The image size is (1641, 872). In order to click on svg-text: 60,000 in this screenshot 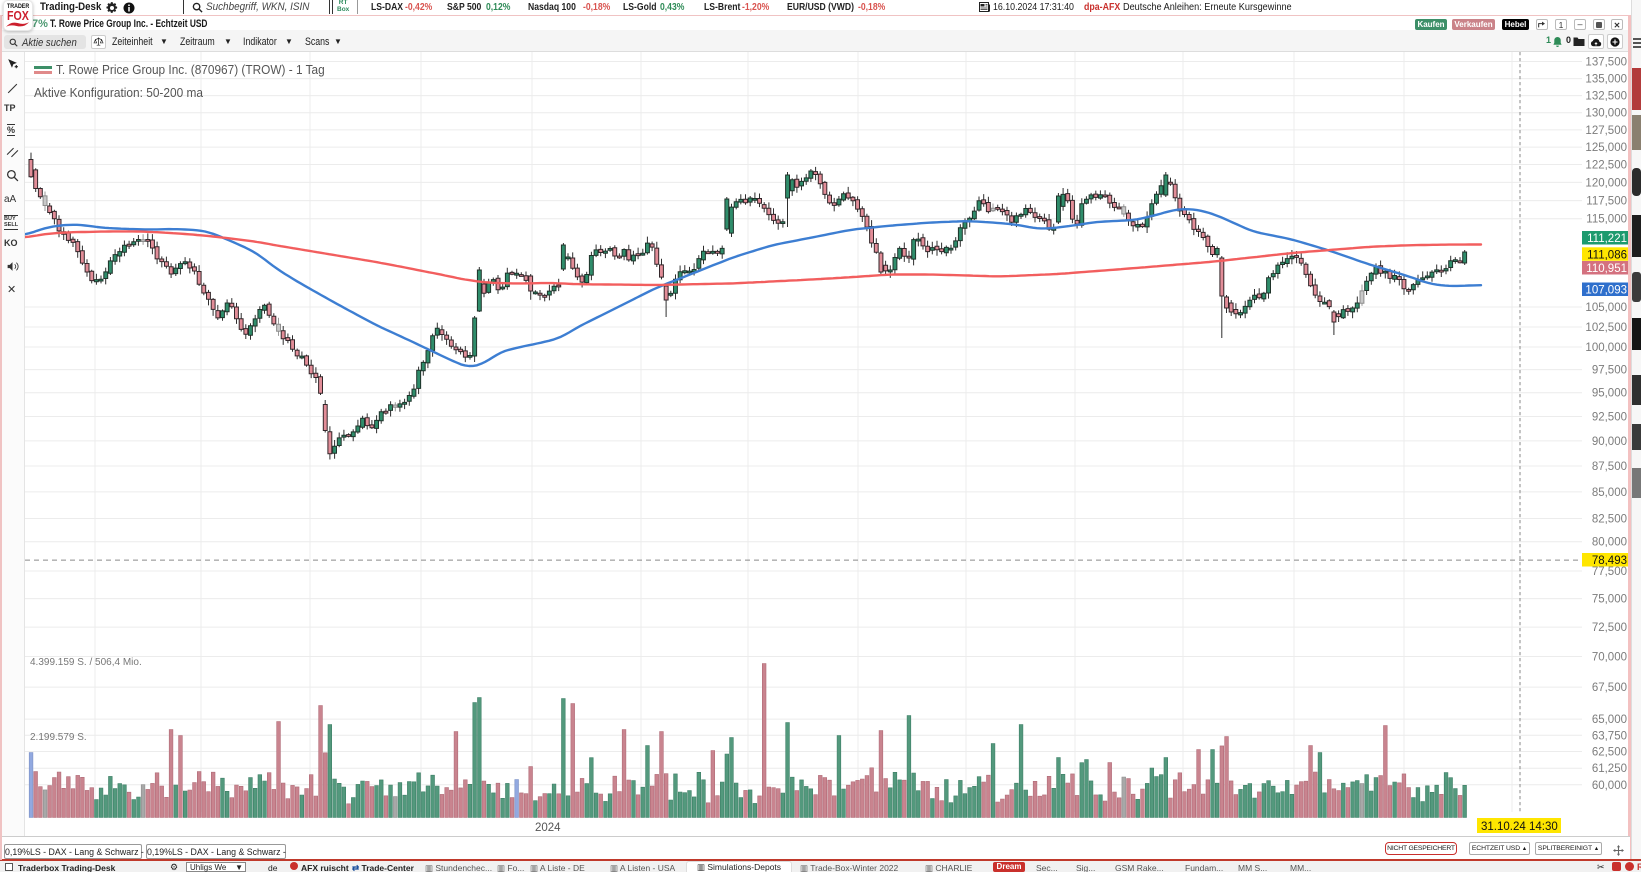, I will do `click(1609, 786)`.